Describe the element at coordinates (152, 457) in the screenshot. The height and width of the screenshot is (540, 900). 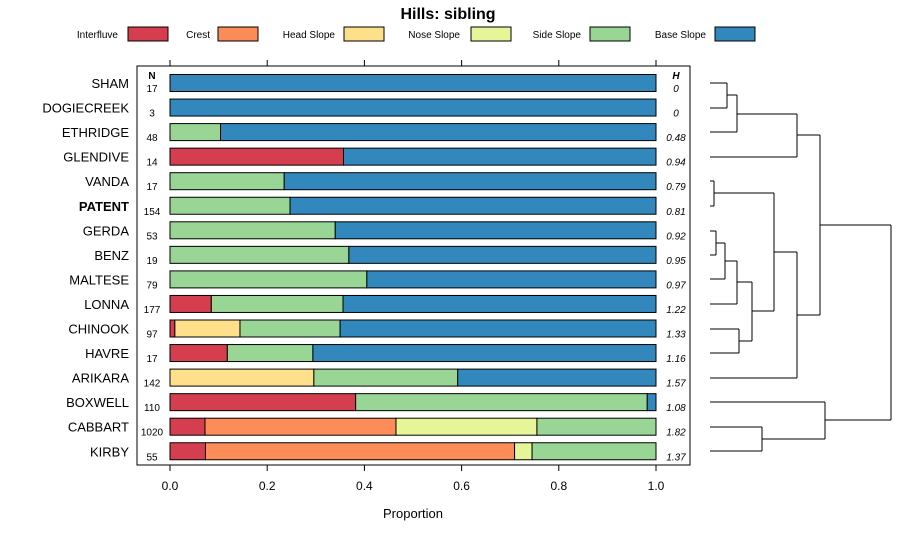
I see `n-value: 55` at that location.